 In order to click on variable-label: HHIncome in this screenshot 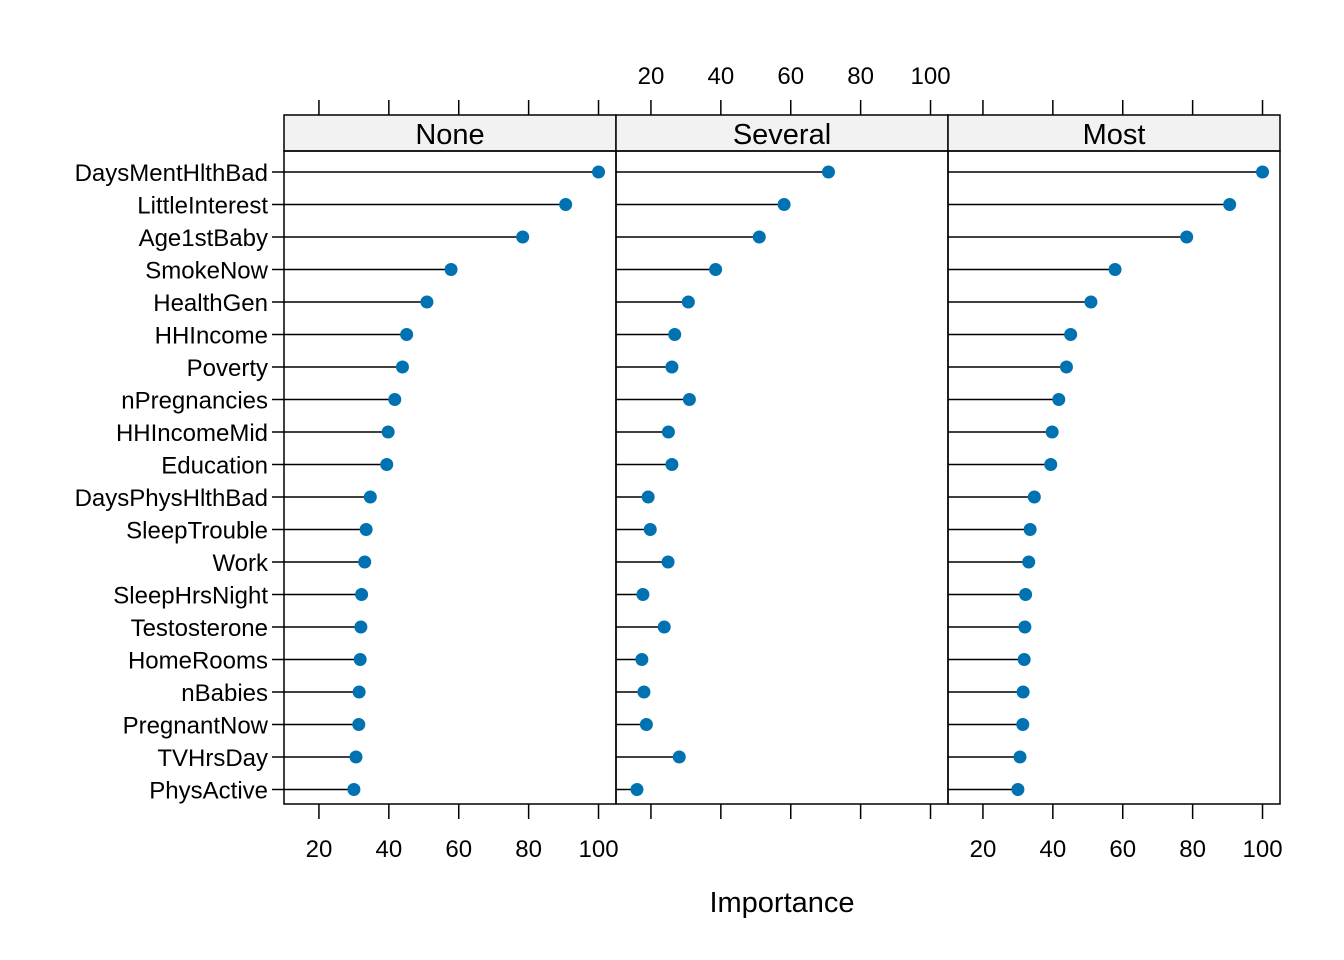, I will do `click(211, 336)`.